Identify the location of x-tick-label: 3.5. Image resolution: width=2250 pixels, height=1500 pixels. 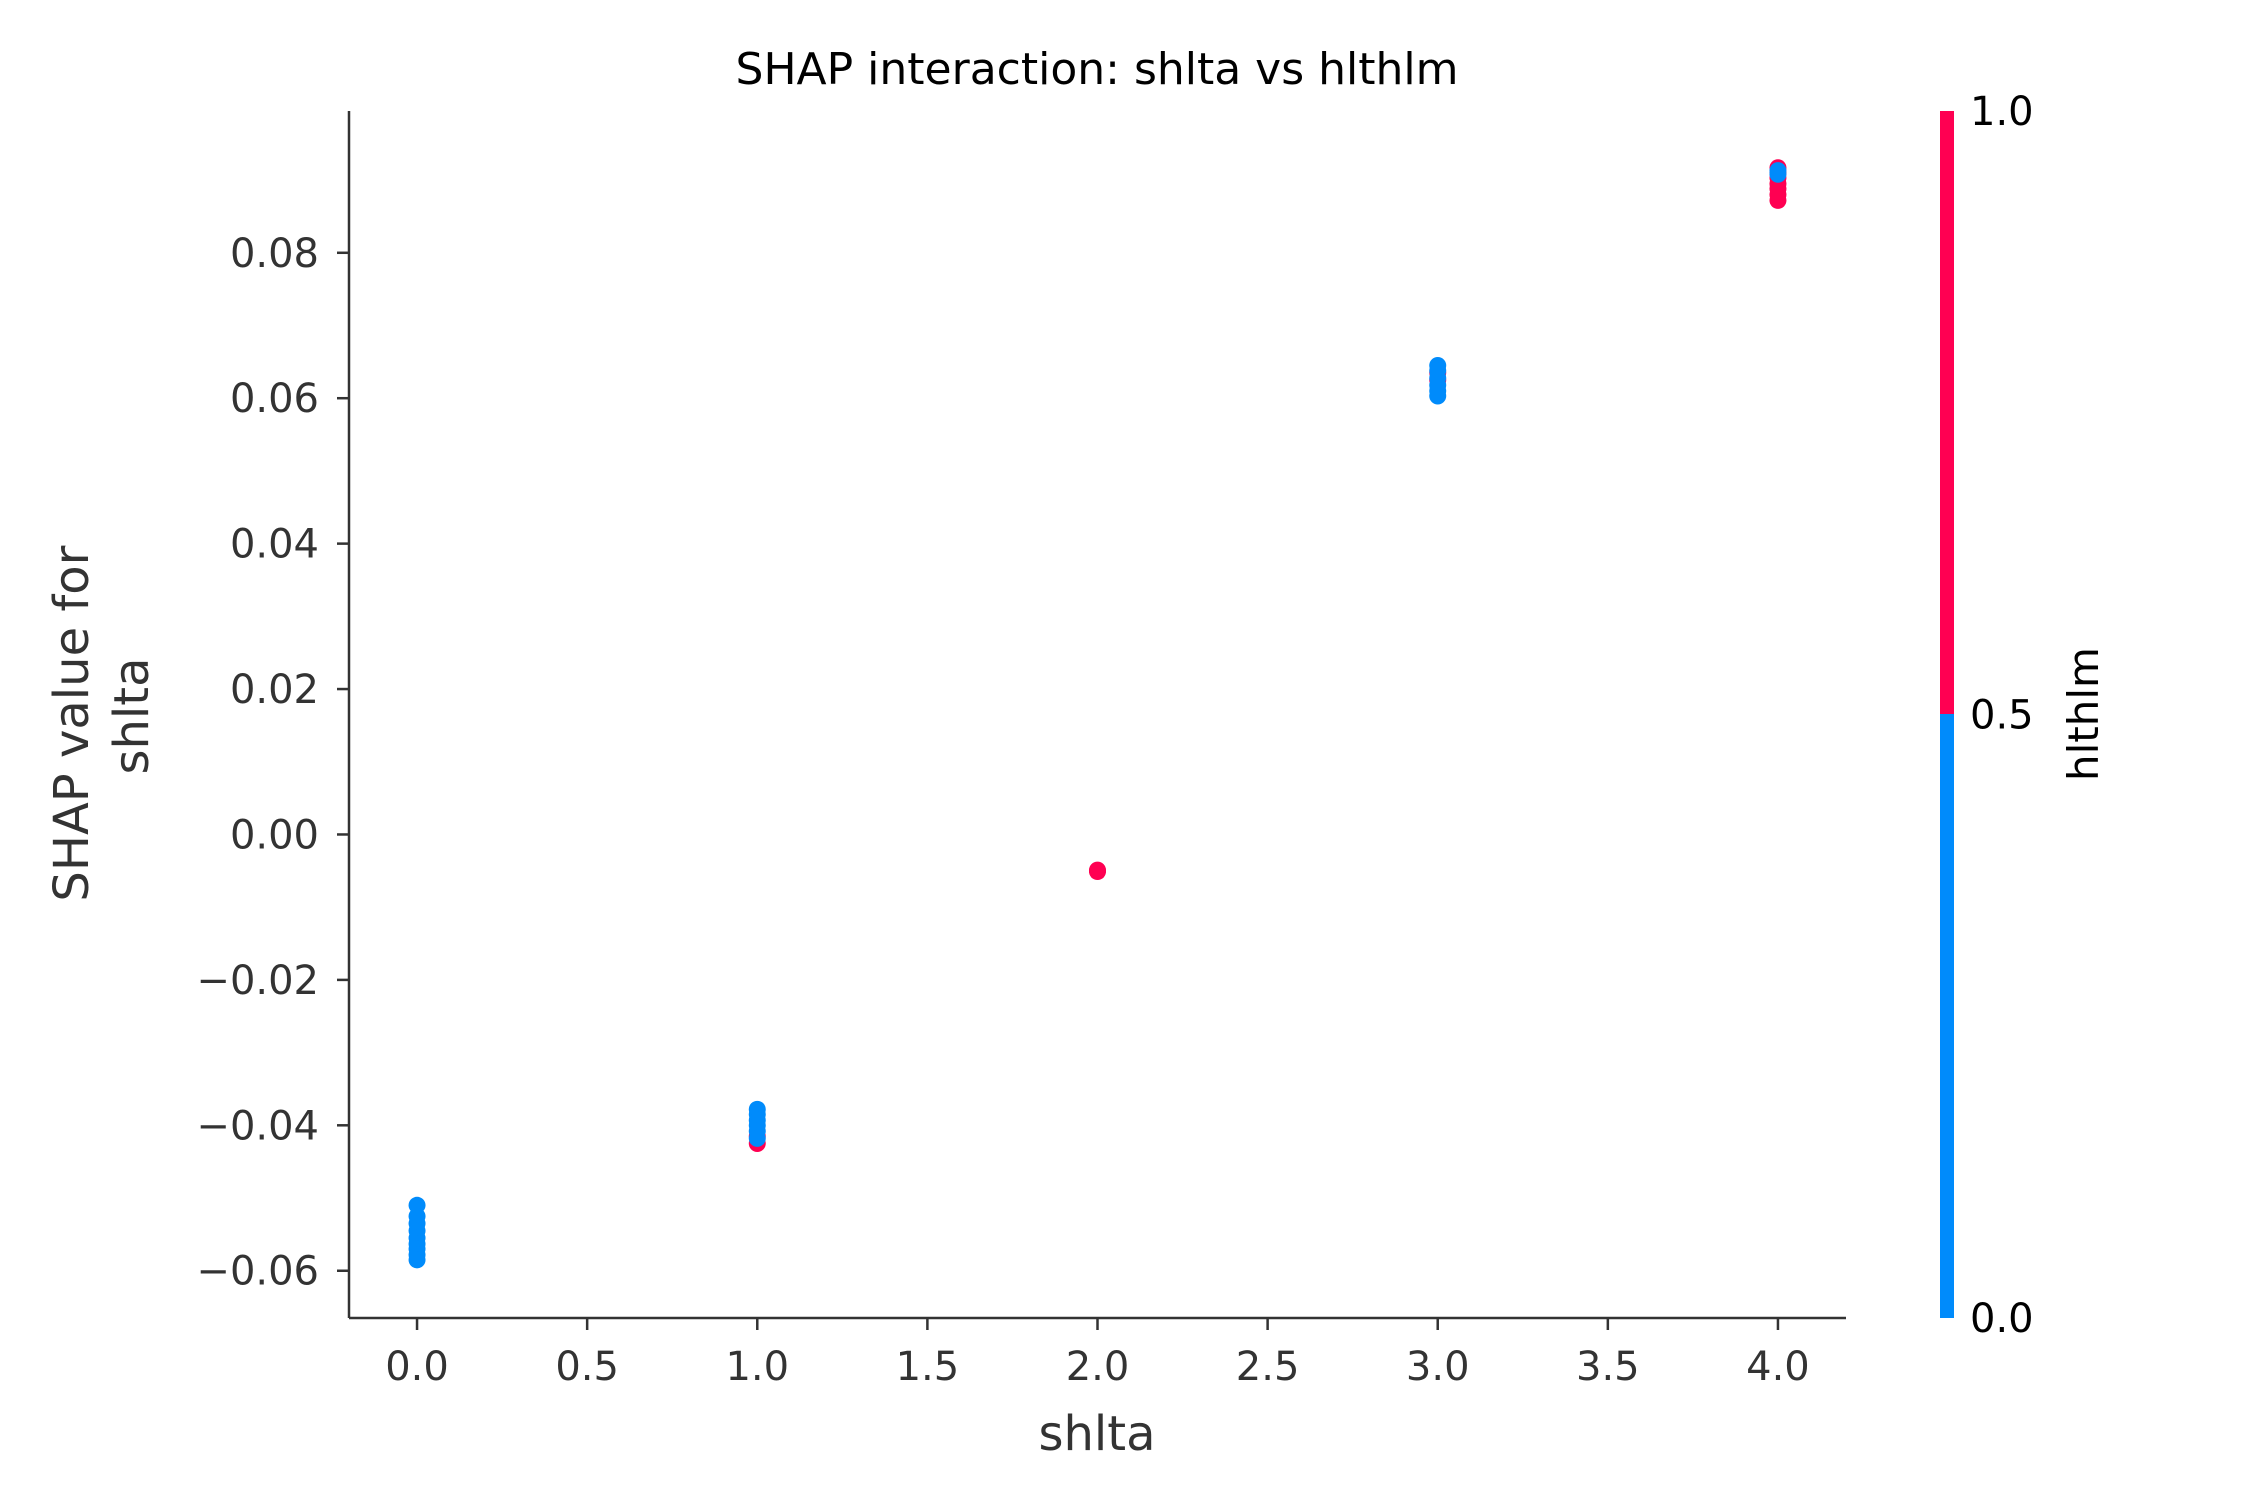
(1608, 1367).